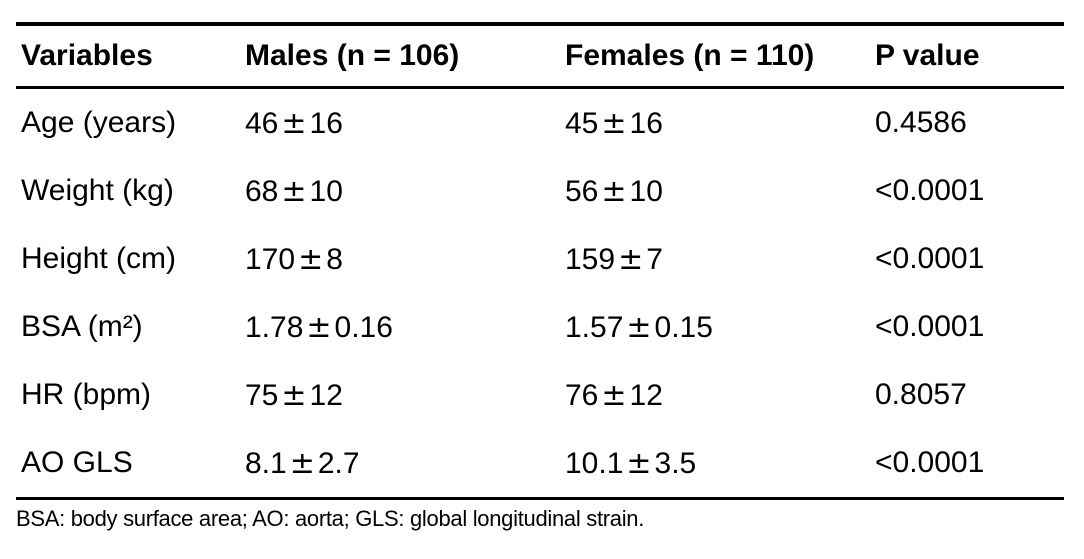  Describe the element at coordinates (582, 395) in the screenshot. I see `value-mean: 76` at that location.